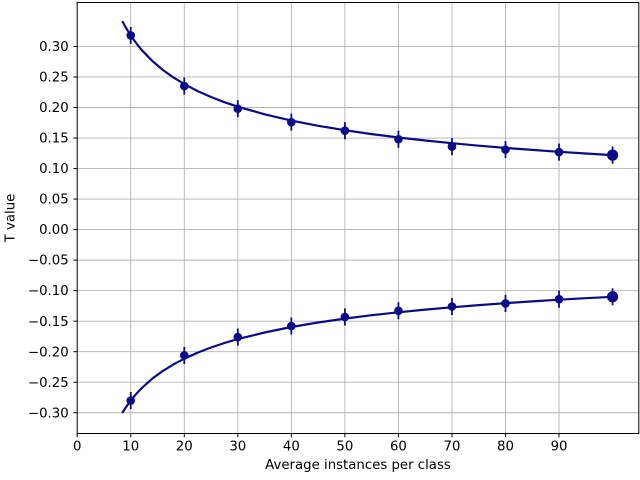 This screenshot has width=640, height=480. Describe the element at coordinates (559, 447) in the screenshot. I see `x-tick-label: 90` at that location.